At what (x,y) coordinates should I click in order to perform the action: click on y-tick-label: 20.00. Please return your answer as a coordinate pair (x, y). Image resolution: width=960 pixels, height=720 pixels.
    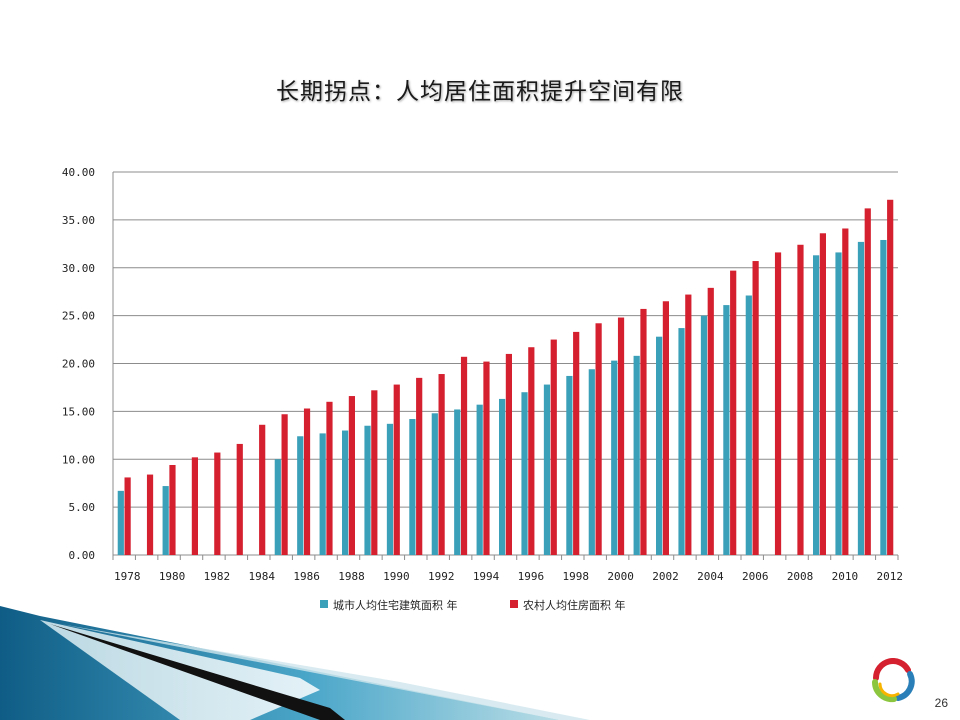
    Looking at the image, I should click on (78, 364).